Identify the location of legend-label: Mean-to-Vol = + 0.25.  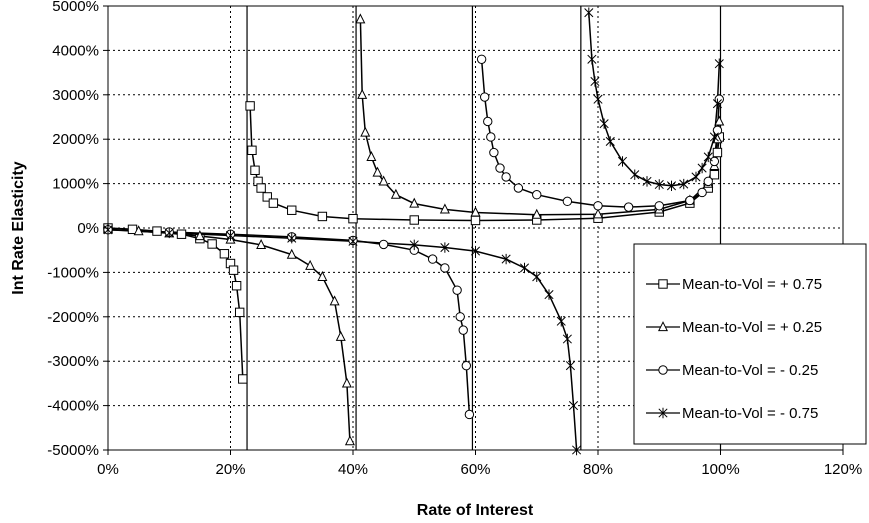
(752, 327).